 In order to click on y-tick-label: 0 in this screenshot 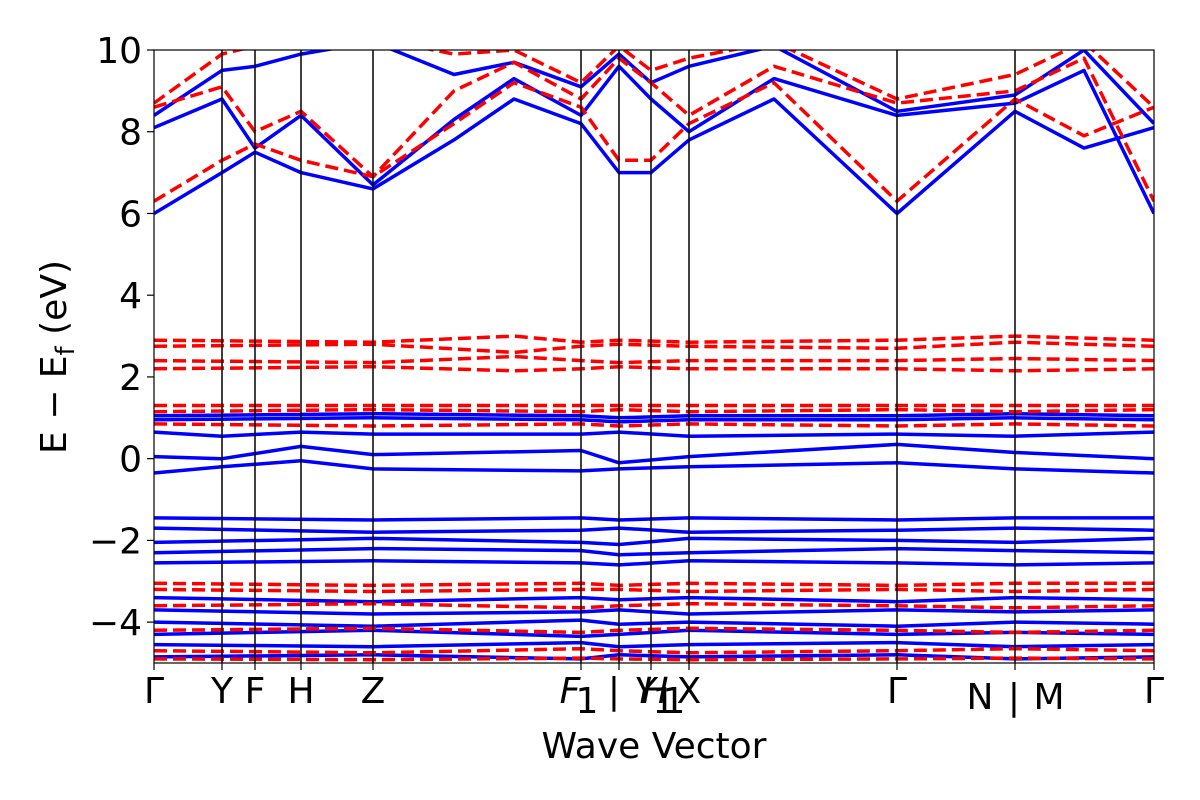, I will do `click(130, 460)`.